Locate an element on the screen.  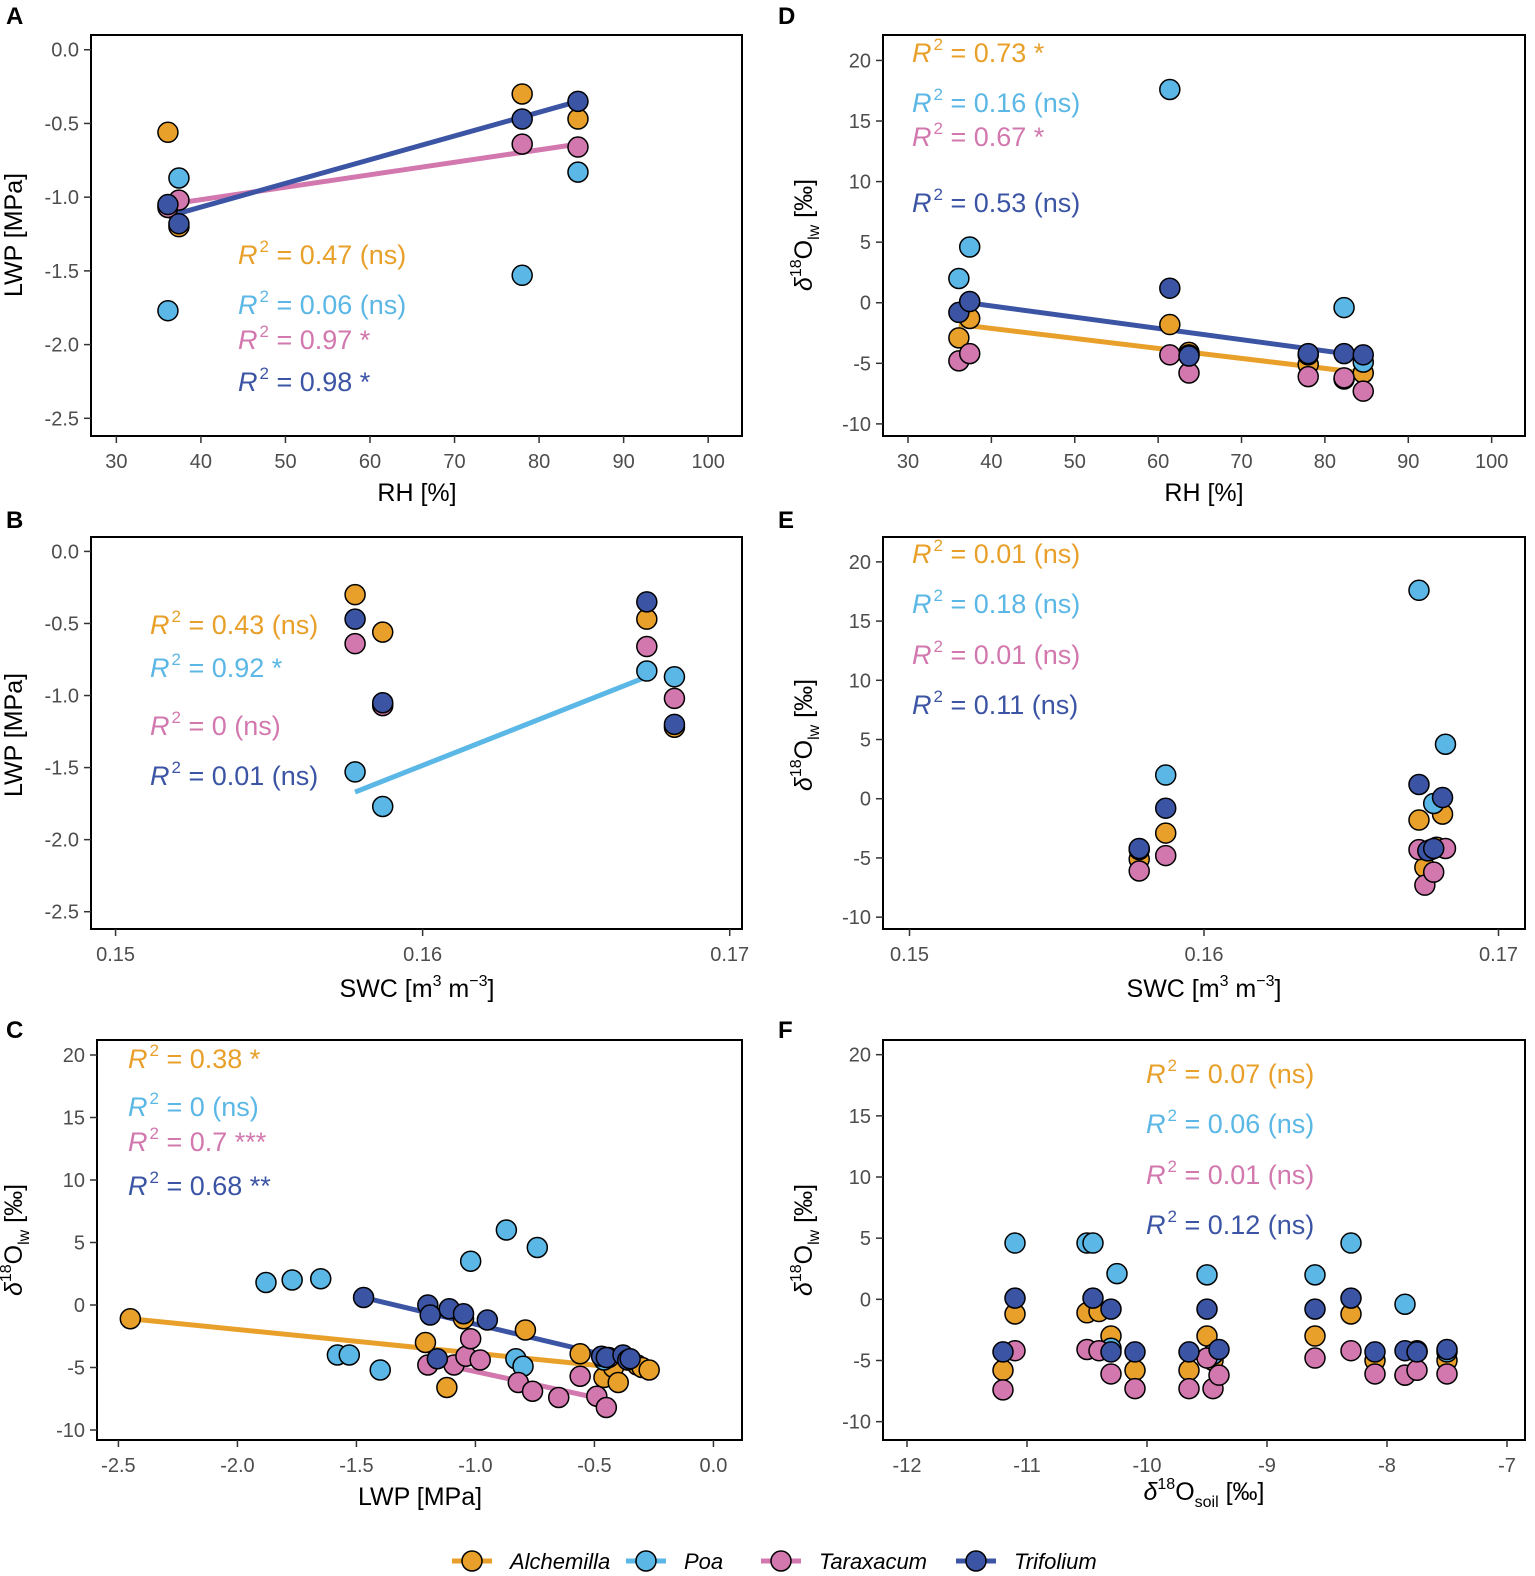
x-axis-label: RH [%] is located at coordinates (416, 493).